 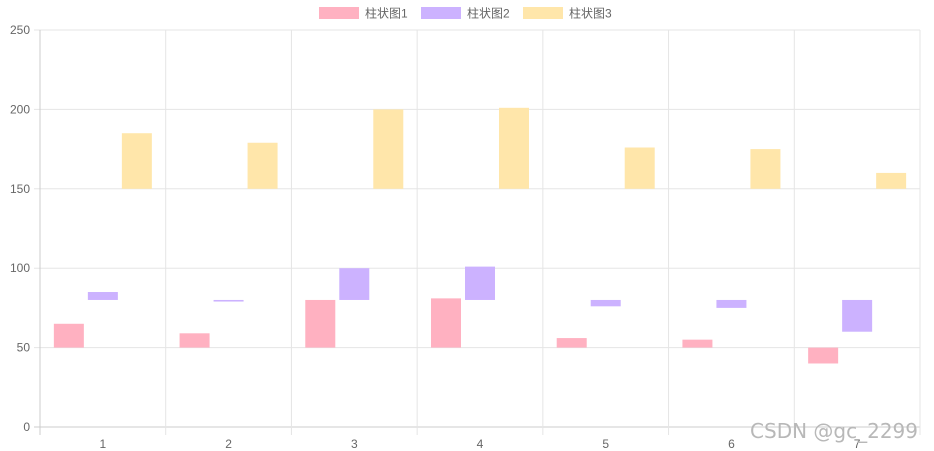 What do you see at coordinates (857, 444) in the screenshot?
I see `x-tick-label: 7` at bounding box center [857, 444].